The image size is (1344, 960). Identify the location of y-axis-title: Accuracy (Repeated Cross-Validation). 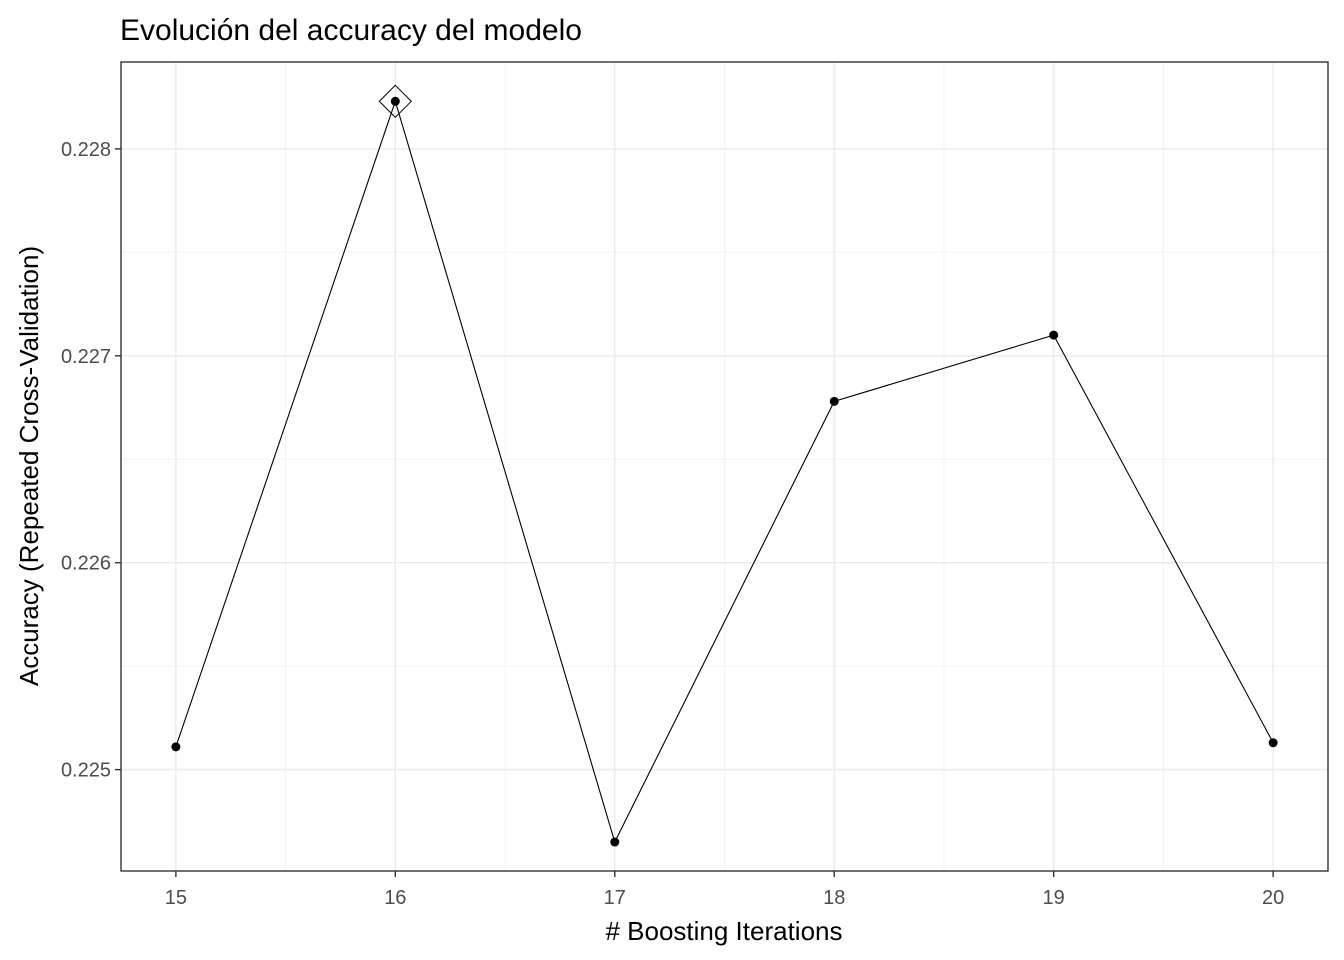
(29, 466).